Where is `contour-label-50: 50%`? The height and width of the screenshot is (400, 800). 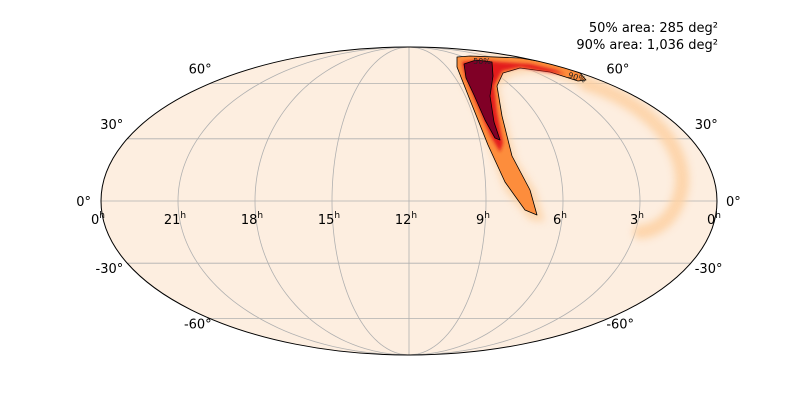
contour-label-50: 50% is located at coordinates (482, 61).